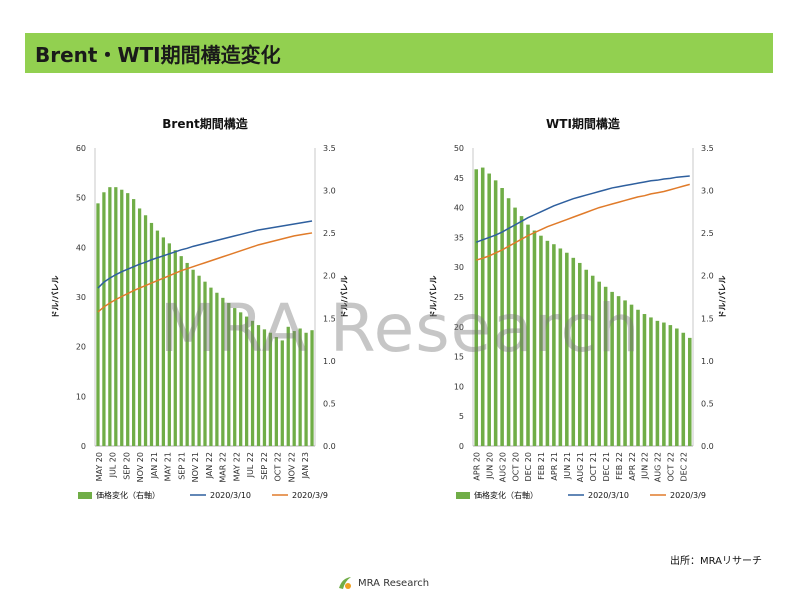  I want to click on wti-ytick-right: 0.5, so click(707, 403).